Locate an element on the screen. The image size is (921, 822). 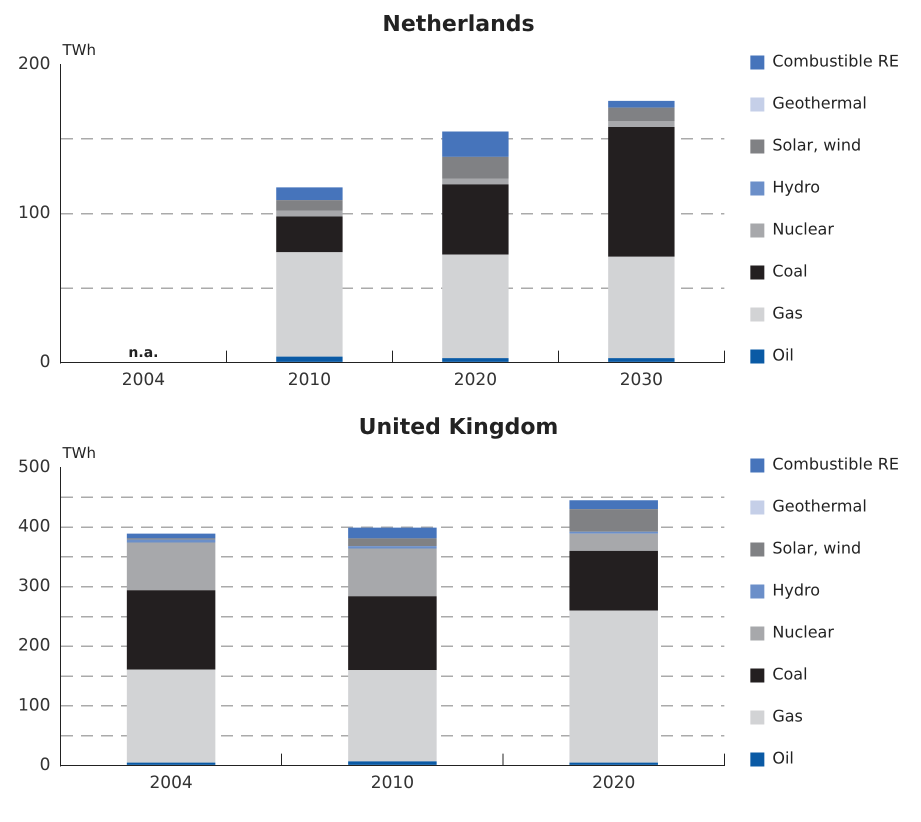
y-tick-label: 500 is located at coordinates (34, 466).